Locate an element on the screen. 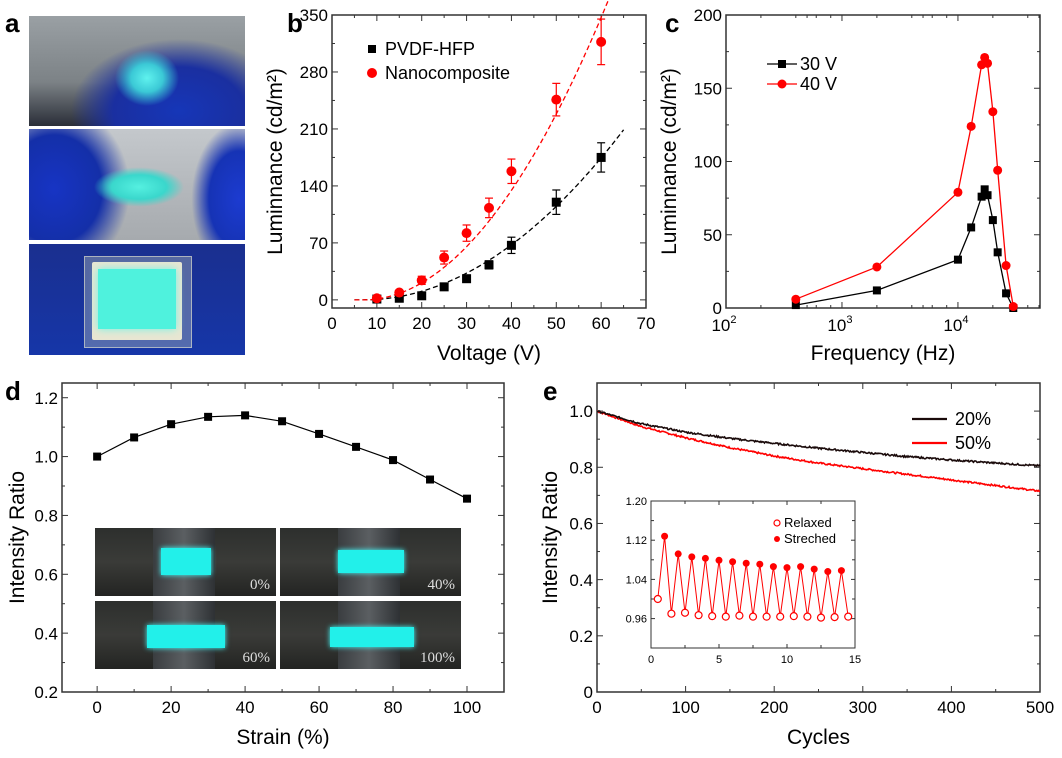 The height and width of the screenshot is (758, 1062). inset-label: 100% is located at coordinates (437, 658).